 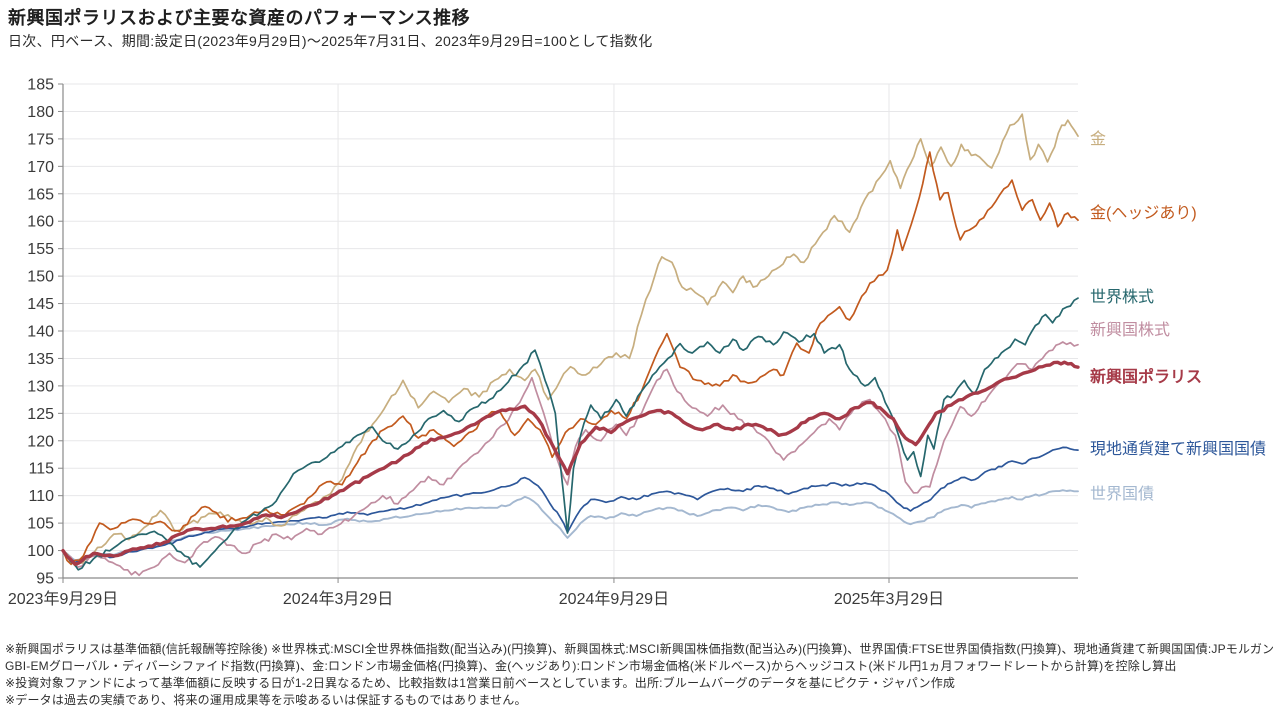 I want to click on legend-label-world-bonds: 世界国債, so click(x=1122, y=494).